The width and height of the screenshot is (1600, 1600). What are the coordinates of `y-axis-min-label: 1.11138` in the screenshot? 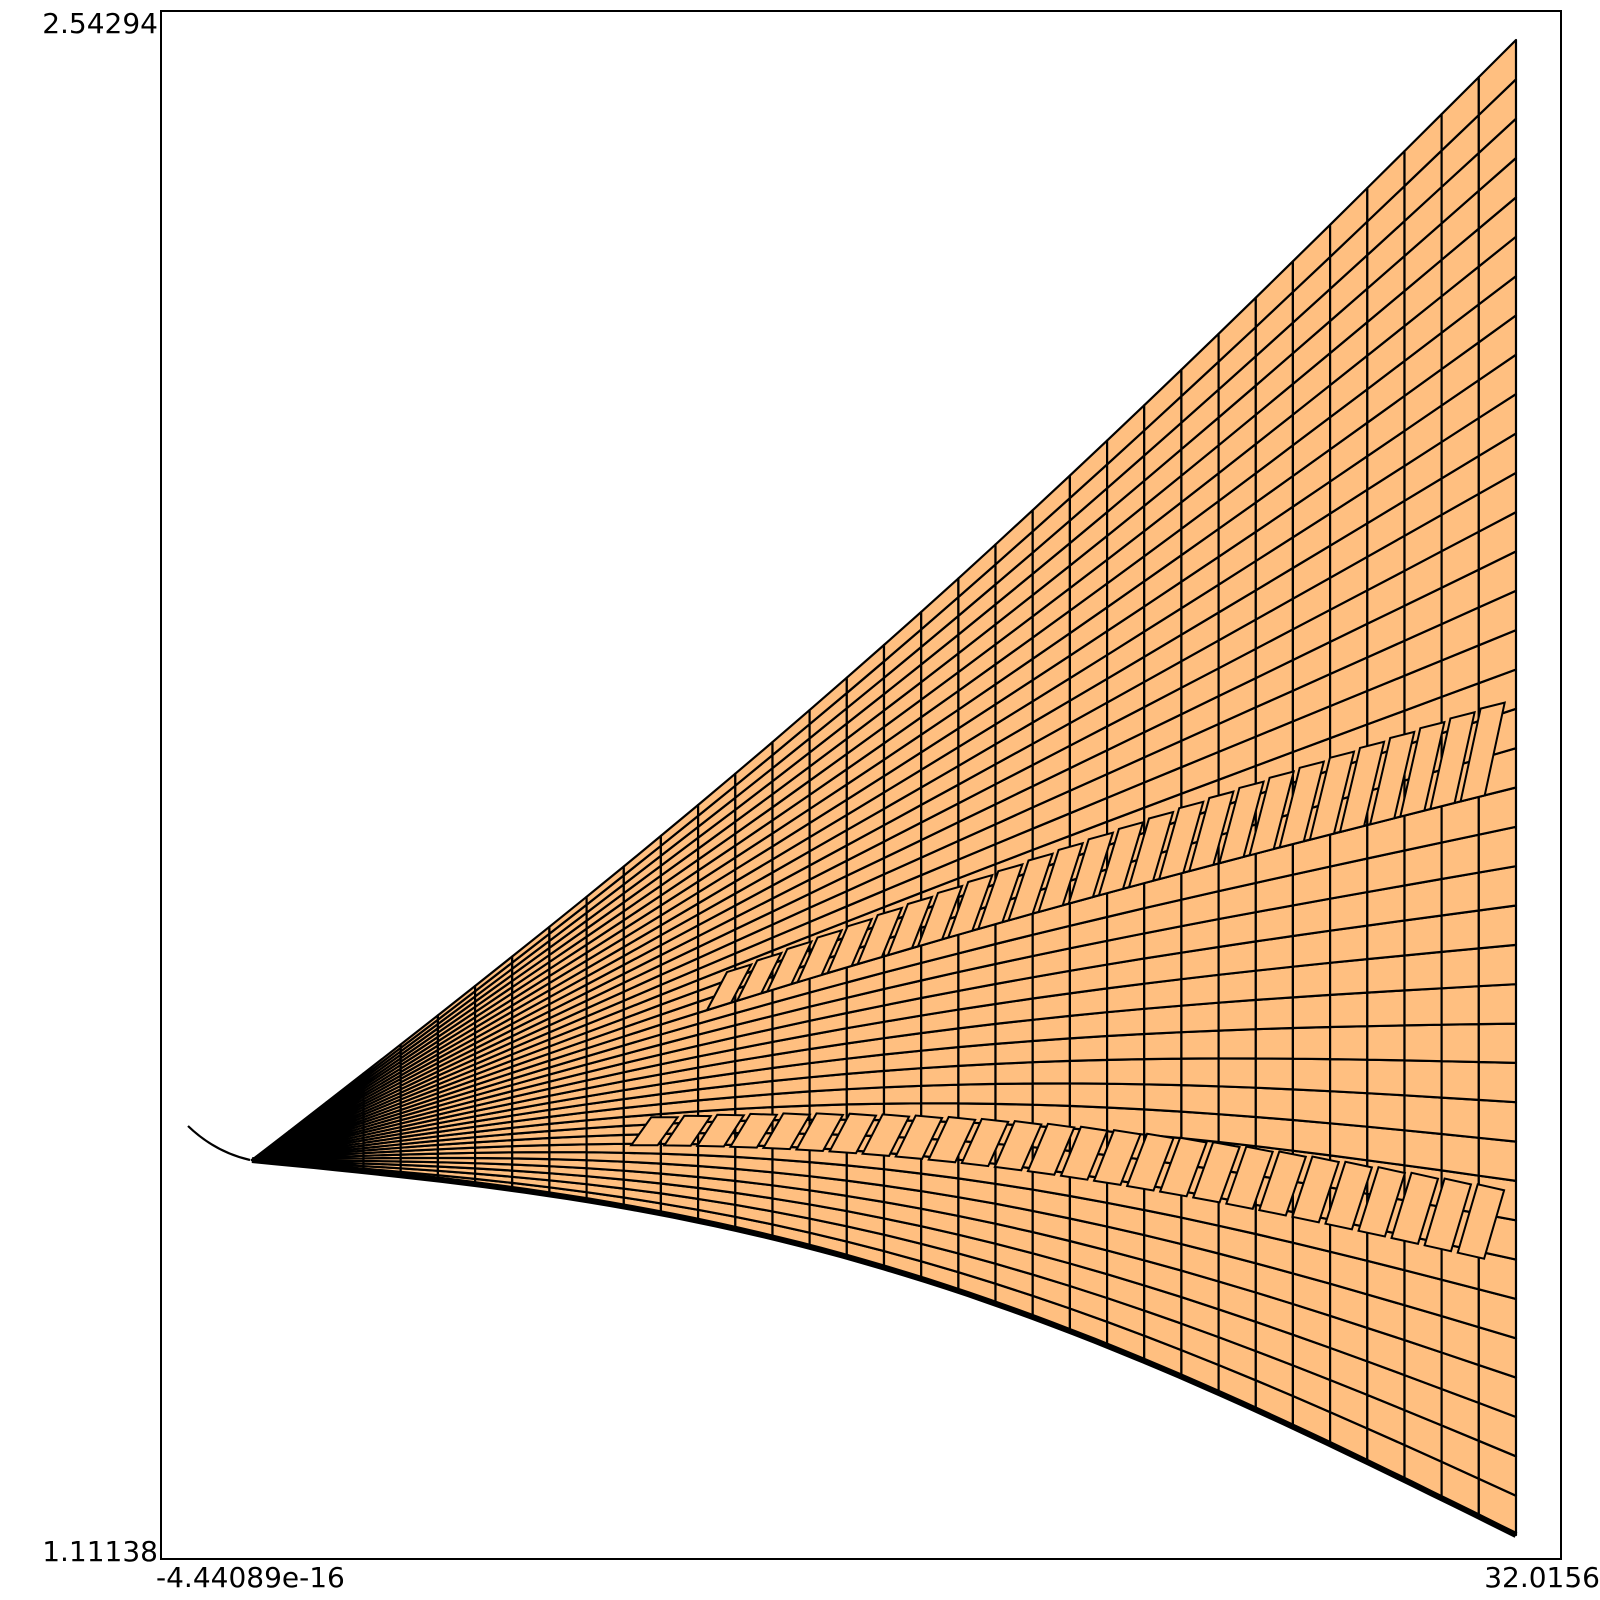 It's located at (100, 1551).